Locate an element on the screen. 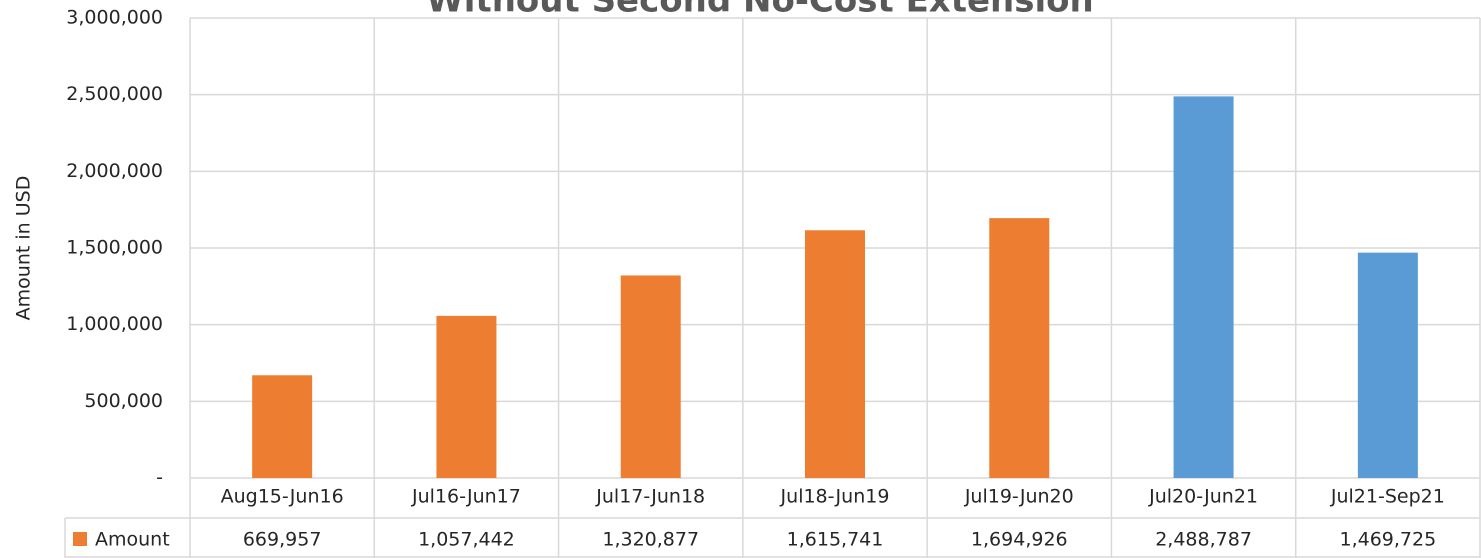 The image size is (1481, 558). legend-label: Amount is located at coordinates (132, 540).